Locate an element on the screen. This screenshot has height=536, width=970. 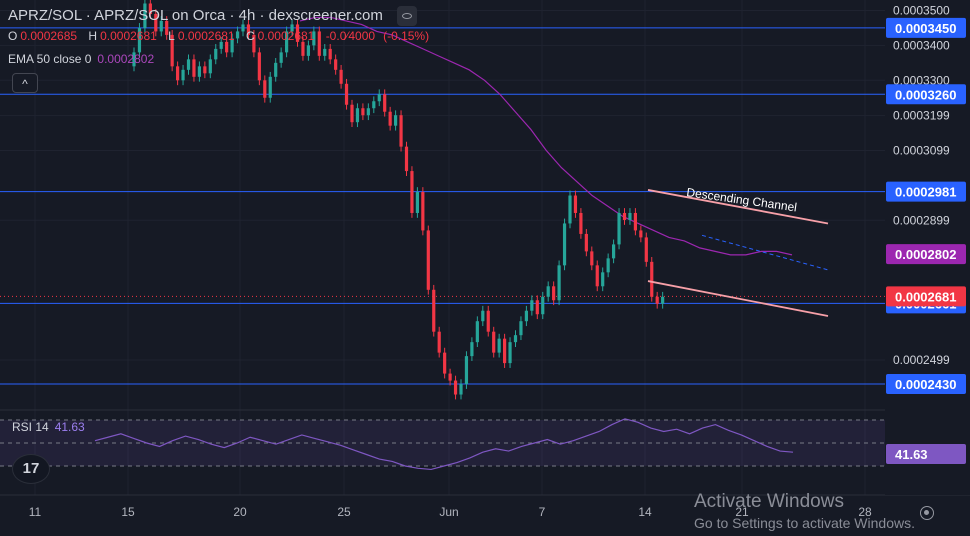
activate-windows-subtitle: Go to Settings to activate Windows. is located at coordinates (804, 523).